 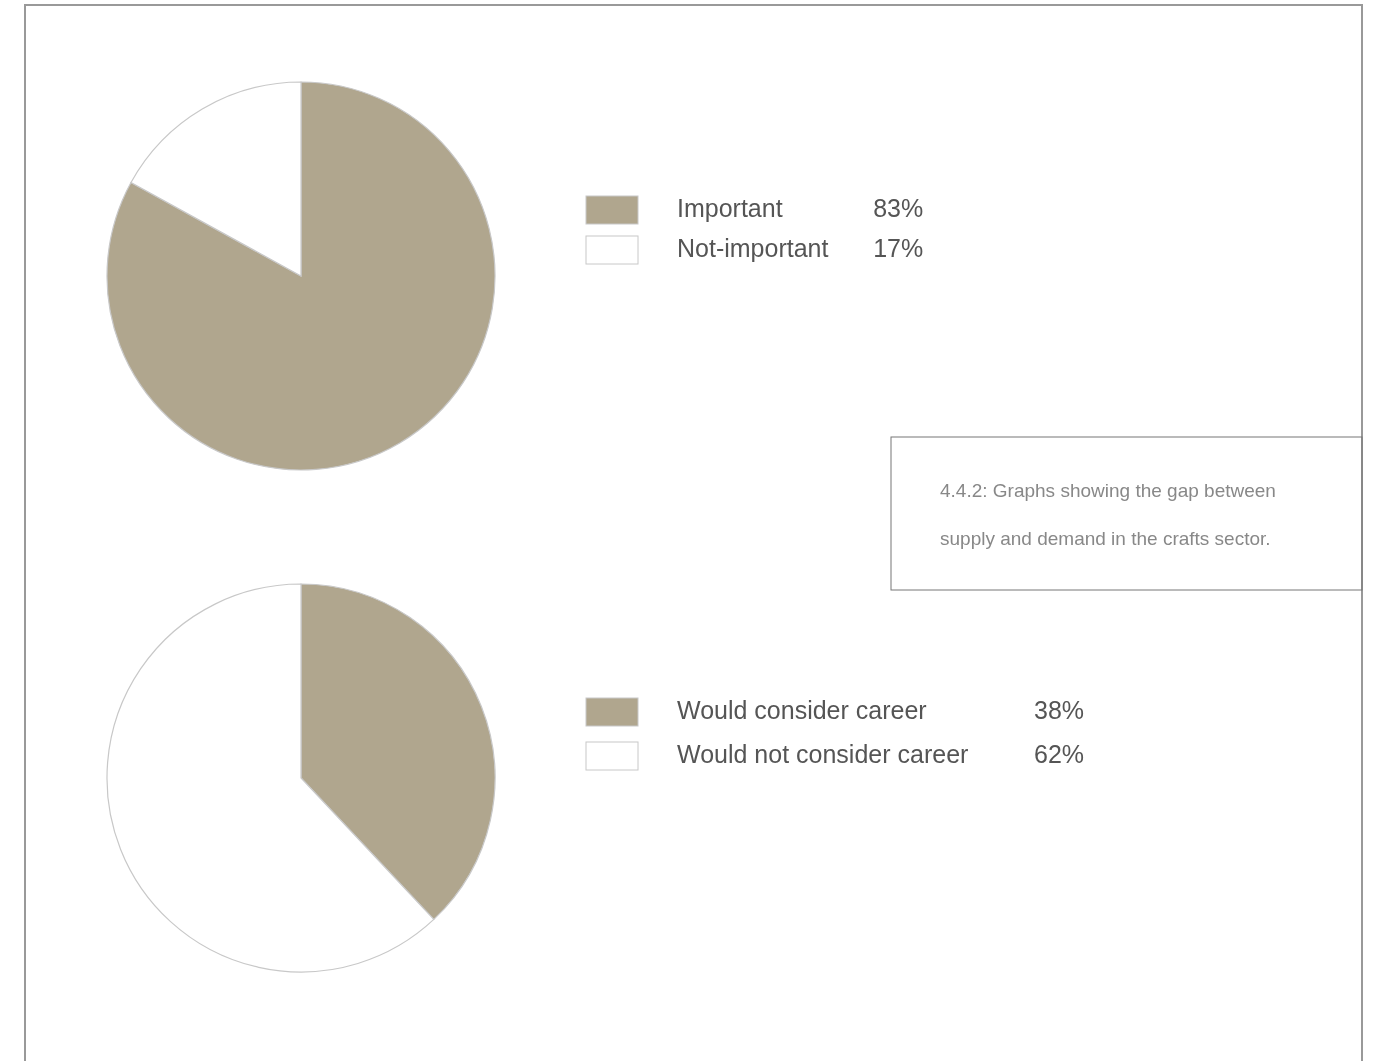 What do you see at coordinates (1059, 753) in the screenshot?
I see `data-label: 62%` at bounding box center [1059, 753].